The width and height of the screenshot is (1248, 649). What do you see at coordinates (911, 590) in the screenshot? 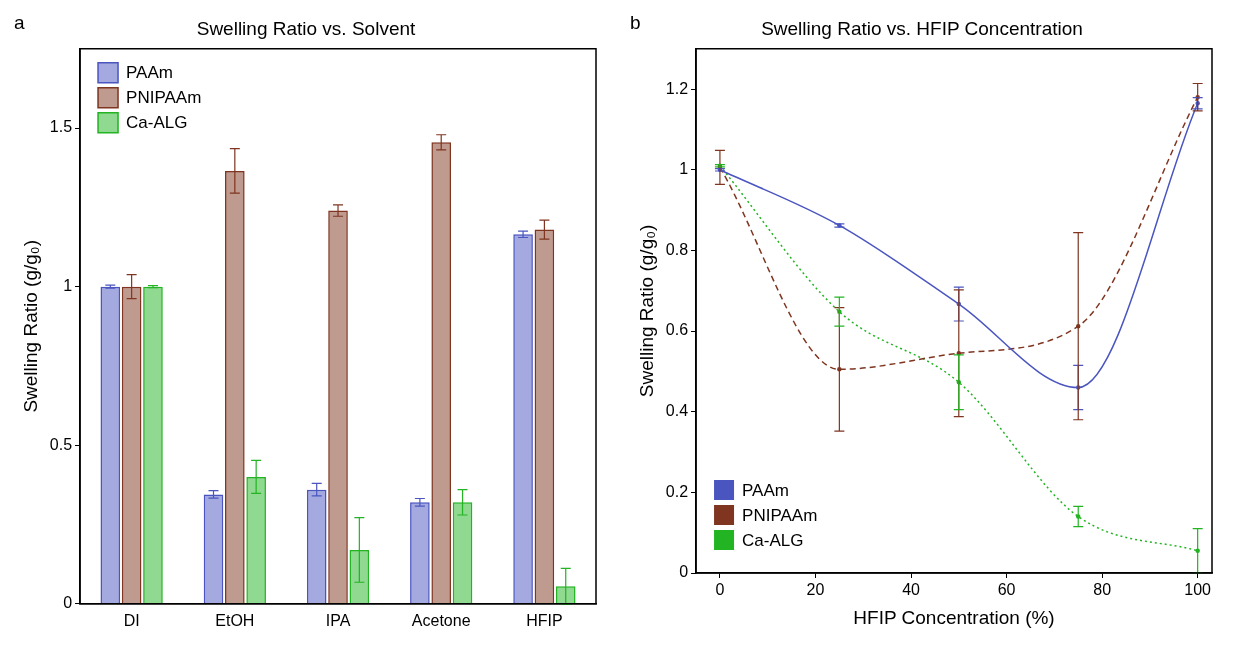
I see `x-tick-label: 40` at bounding box center [911, 590].